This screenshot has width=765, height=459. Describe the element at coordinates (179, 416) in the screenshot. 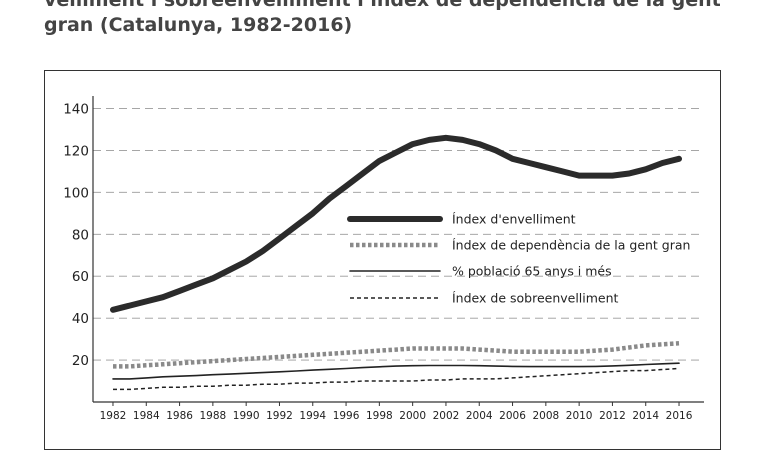

I see `x-tick-label: 1986` at that location.